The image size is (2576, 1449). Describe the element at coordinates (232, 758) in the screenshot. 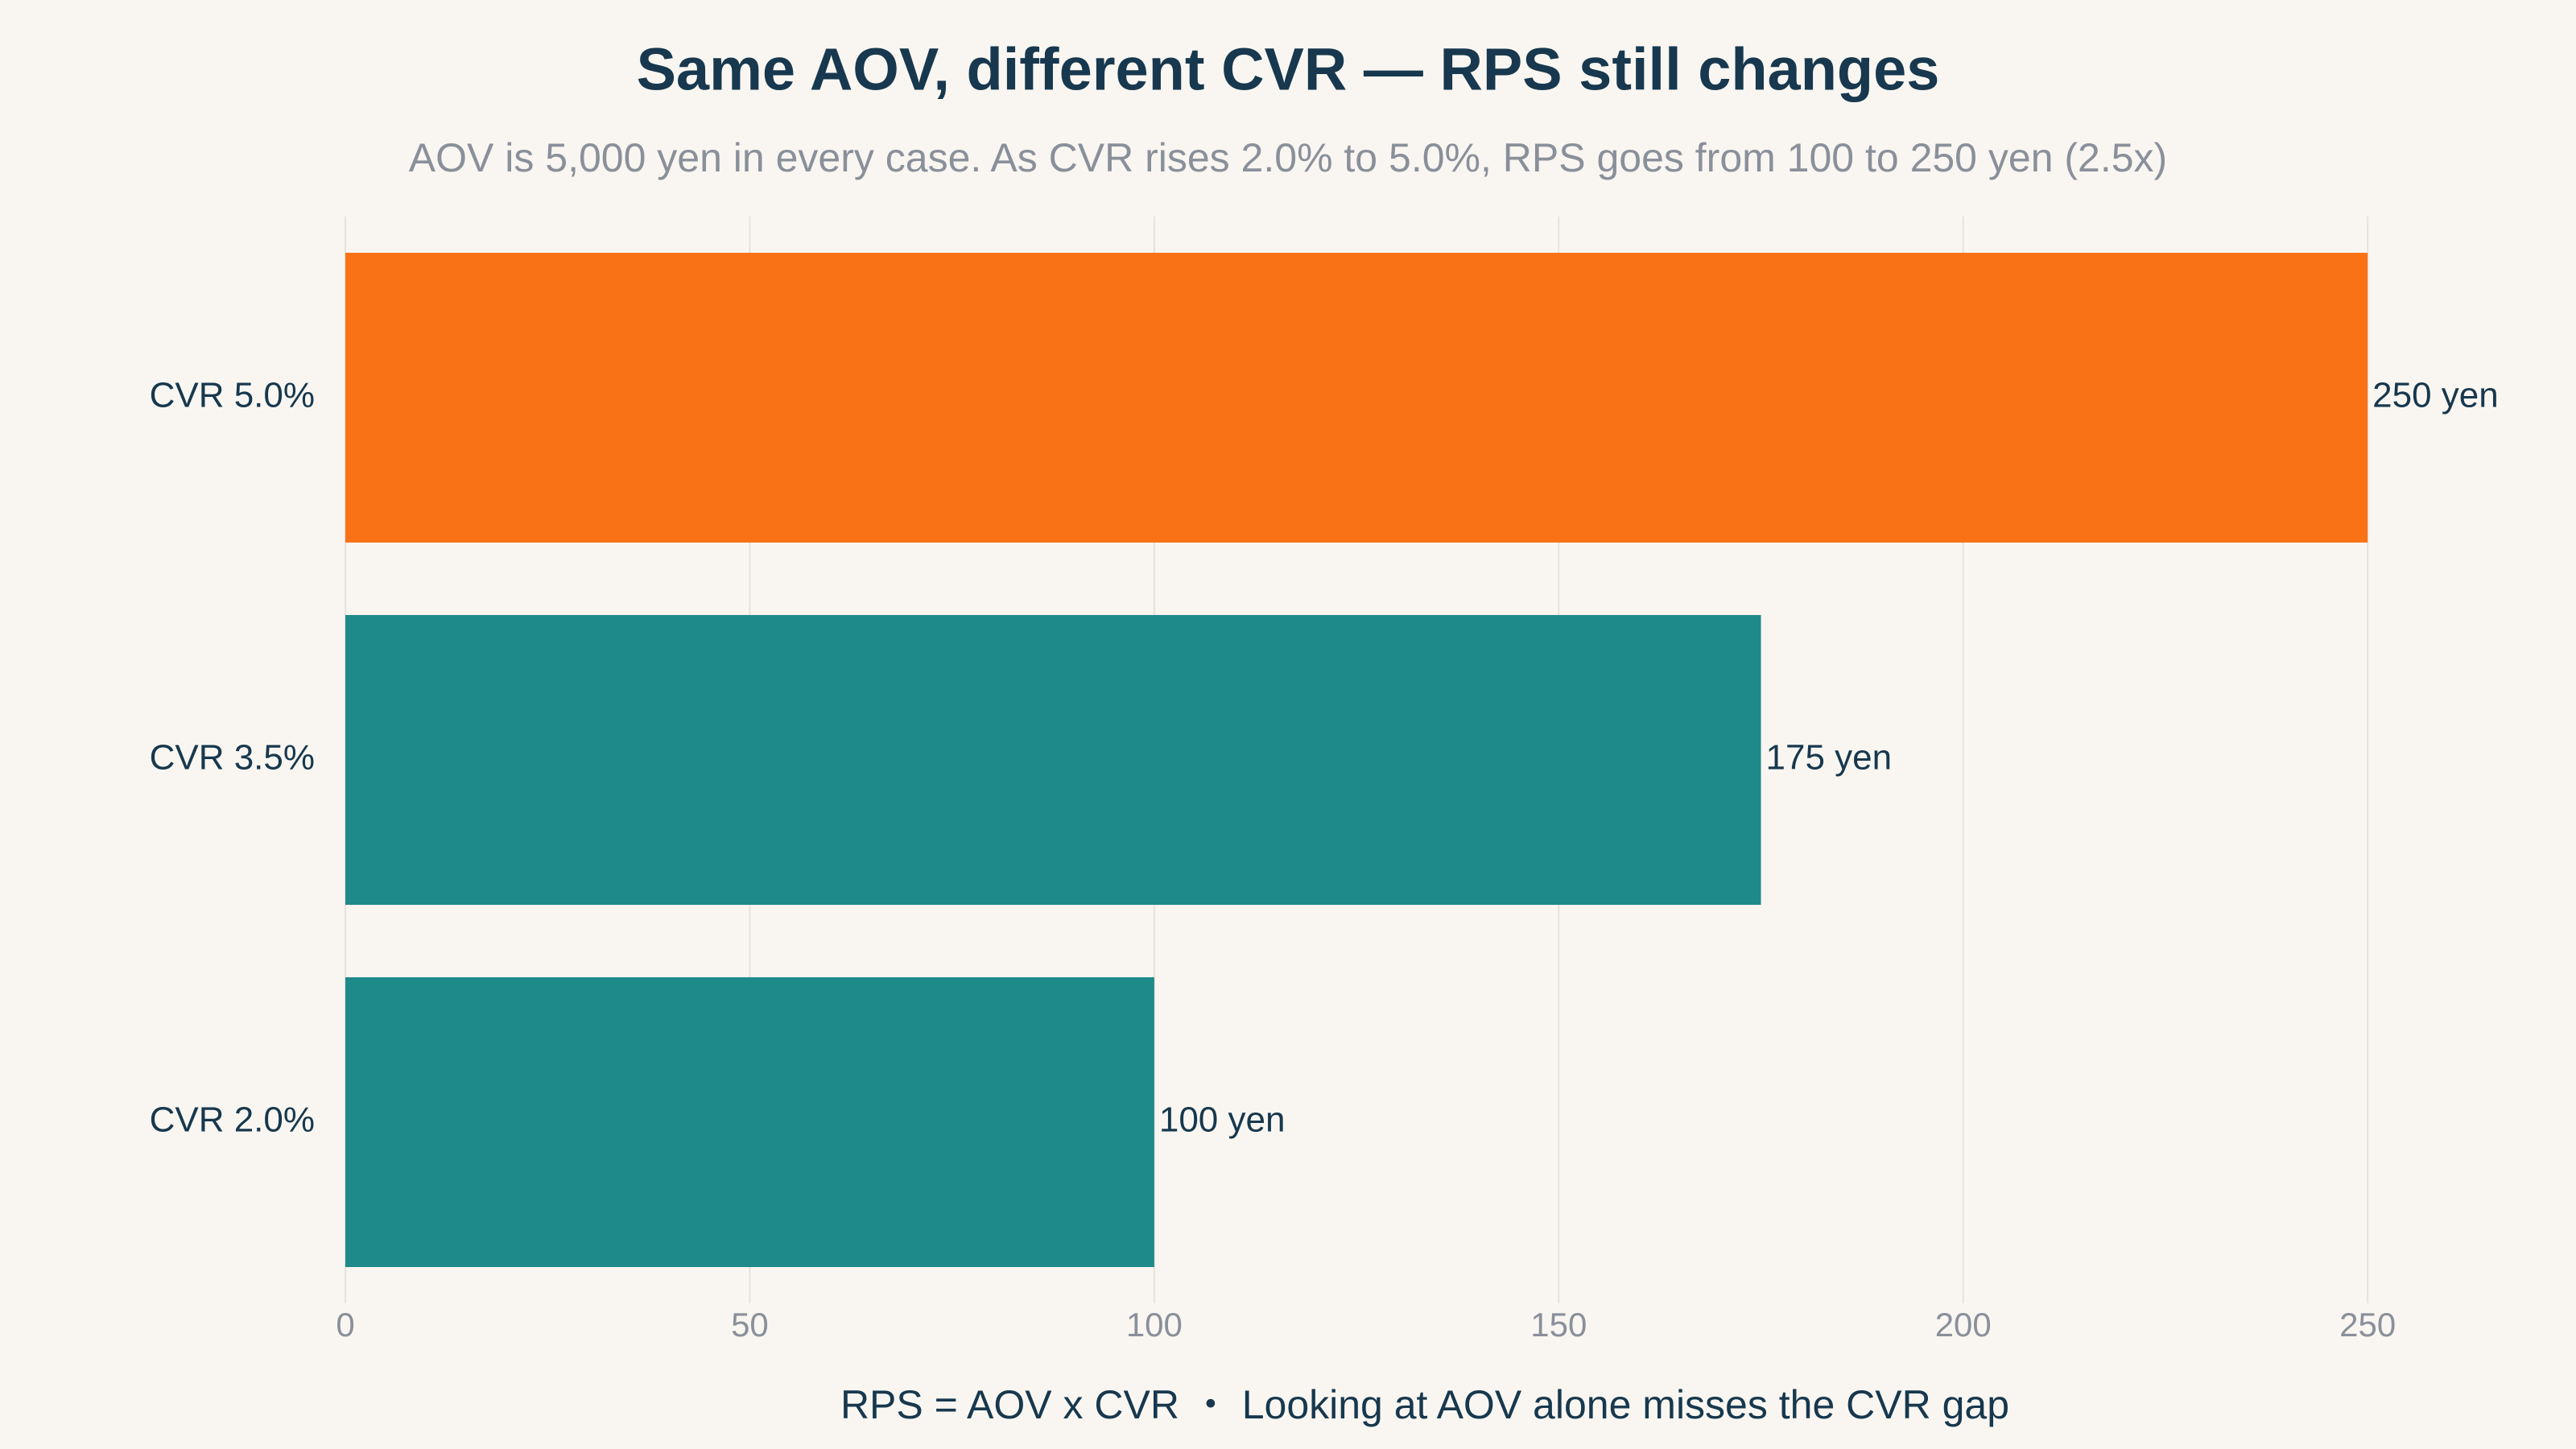

I see `y-tick-label: CVR 3.5%` at that location.